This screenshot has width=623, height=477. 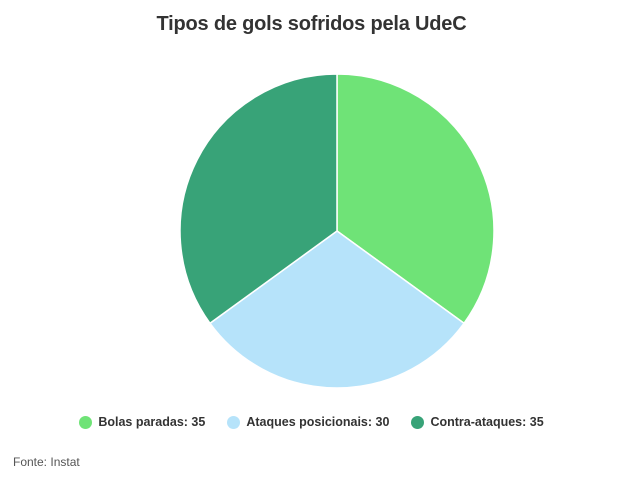 I want to click on legend-label-contra-ataques: Contra-ataques: 35, so click(x=487, y=422).